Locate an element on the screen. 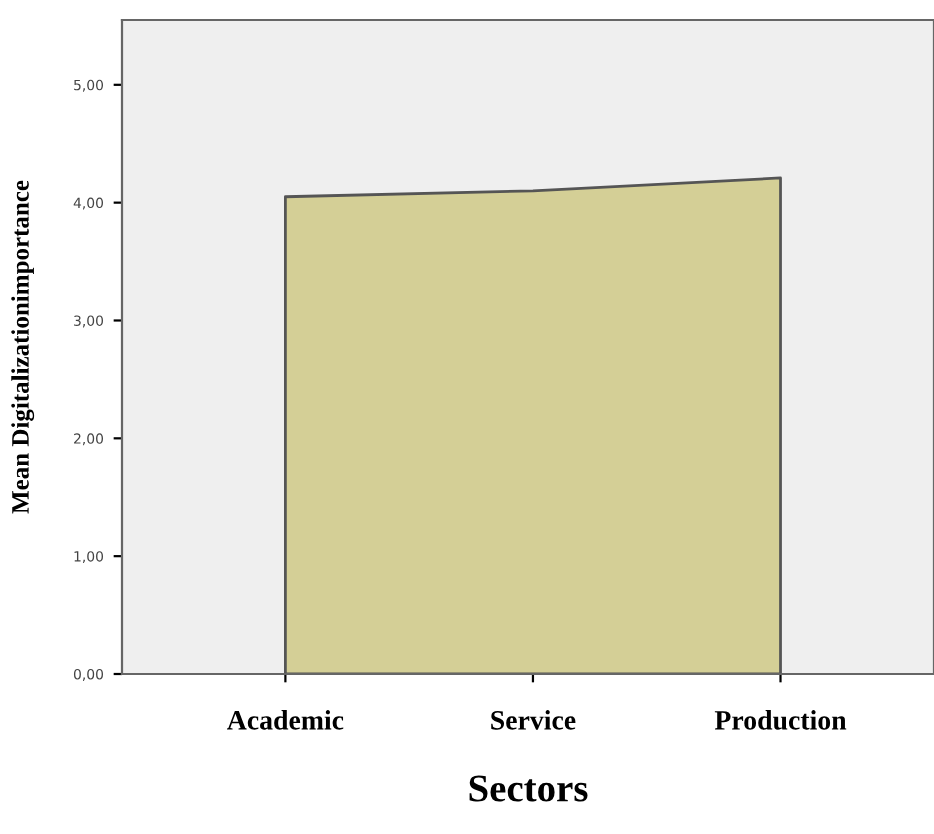  x-axis-title: Sectors is located at coordinates (528, 788).